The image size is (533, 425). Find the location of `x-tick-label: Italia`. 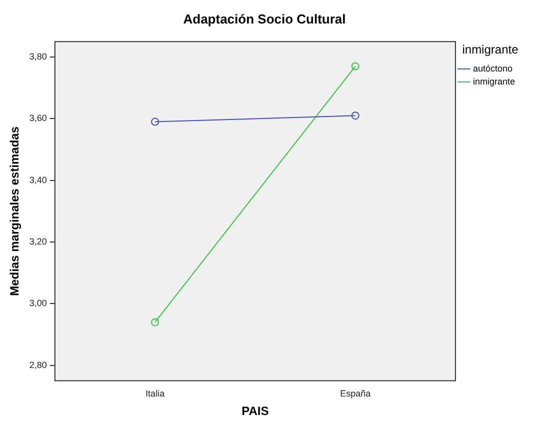

x-tick-label: Italia is located at coordinates (155, 393).